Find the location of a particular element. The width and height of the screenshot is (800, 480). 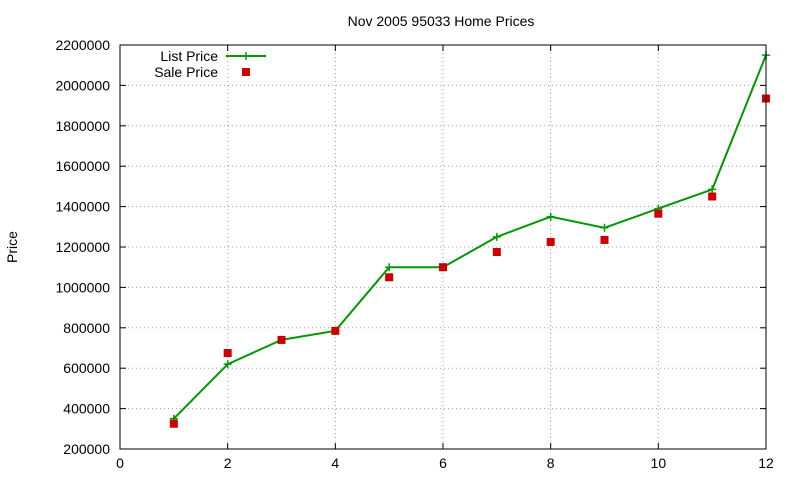

y-tick-label: 1400000 is located at coordinates (82, 207).